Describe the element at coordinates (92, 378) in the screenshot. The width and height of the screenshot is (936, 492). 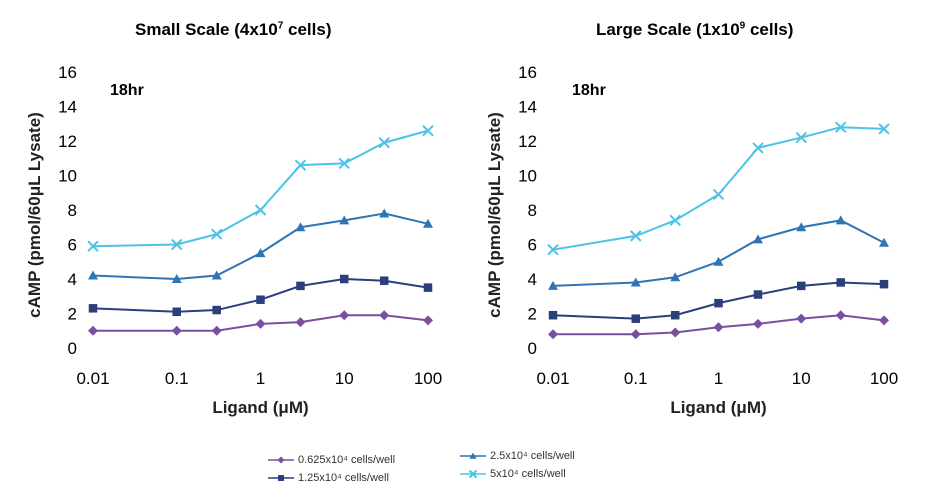
I see `x-tick-label: 0.01` at that location.